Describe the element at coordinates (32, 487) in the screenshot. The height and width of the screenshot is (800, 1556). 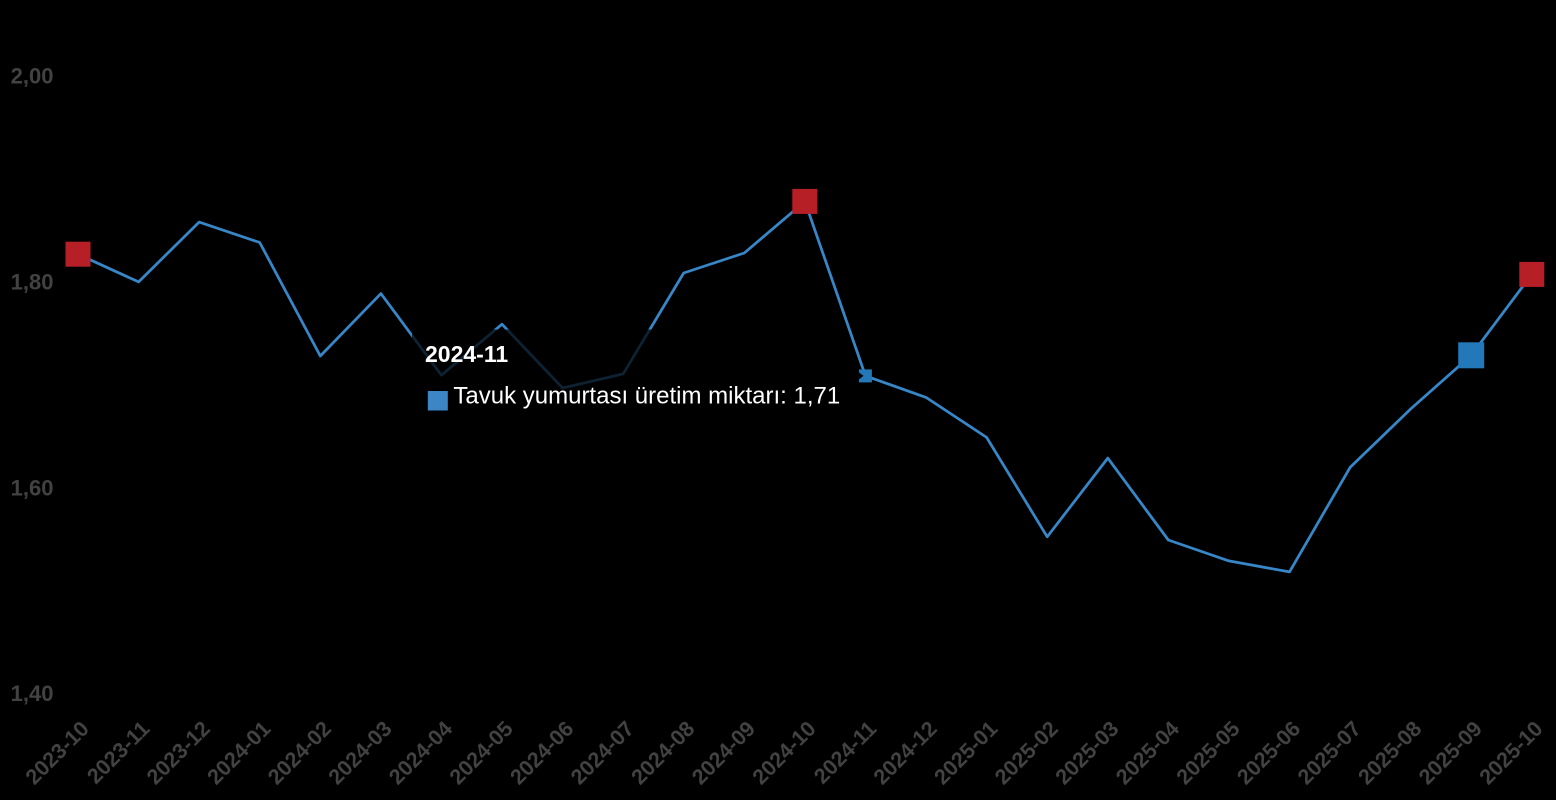
I see `svg-text: 1,60` at that location.